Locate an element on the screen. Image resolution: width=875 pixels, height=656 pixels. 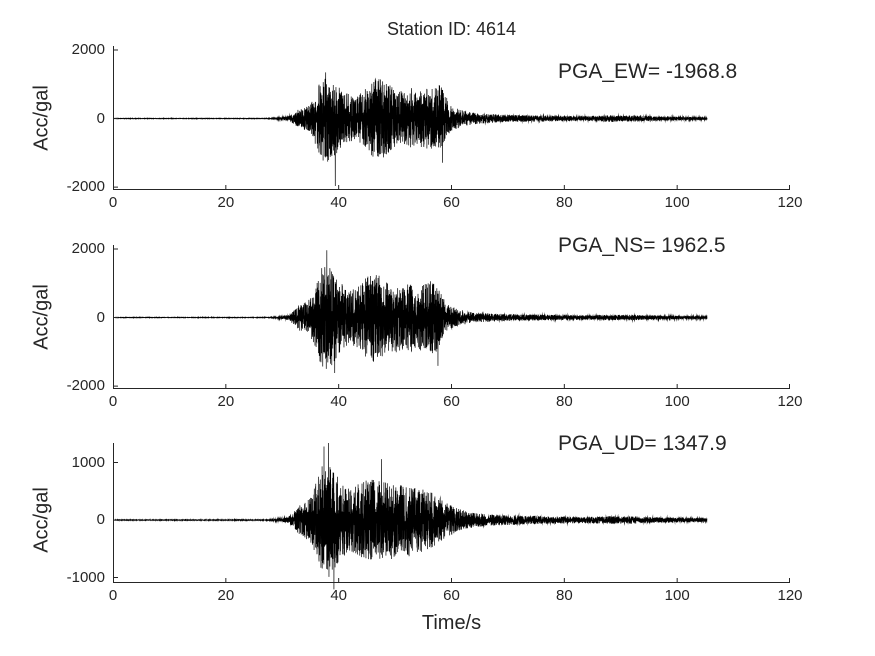
y-tick-label: 1000 is located at coordinates (88, 462).